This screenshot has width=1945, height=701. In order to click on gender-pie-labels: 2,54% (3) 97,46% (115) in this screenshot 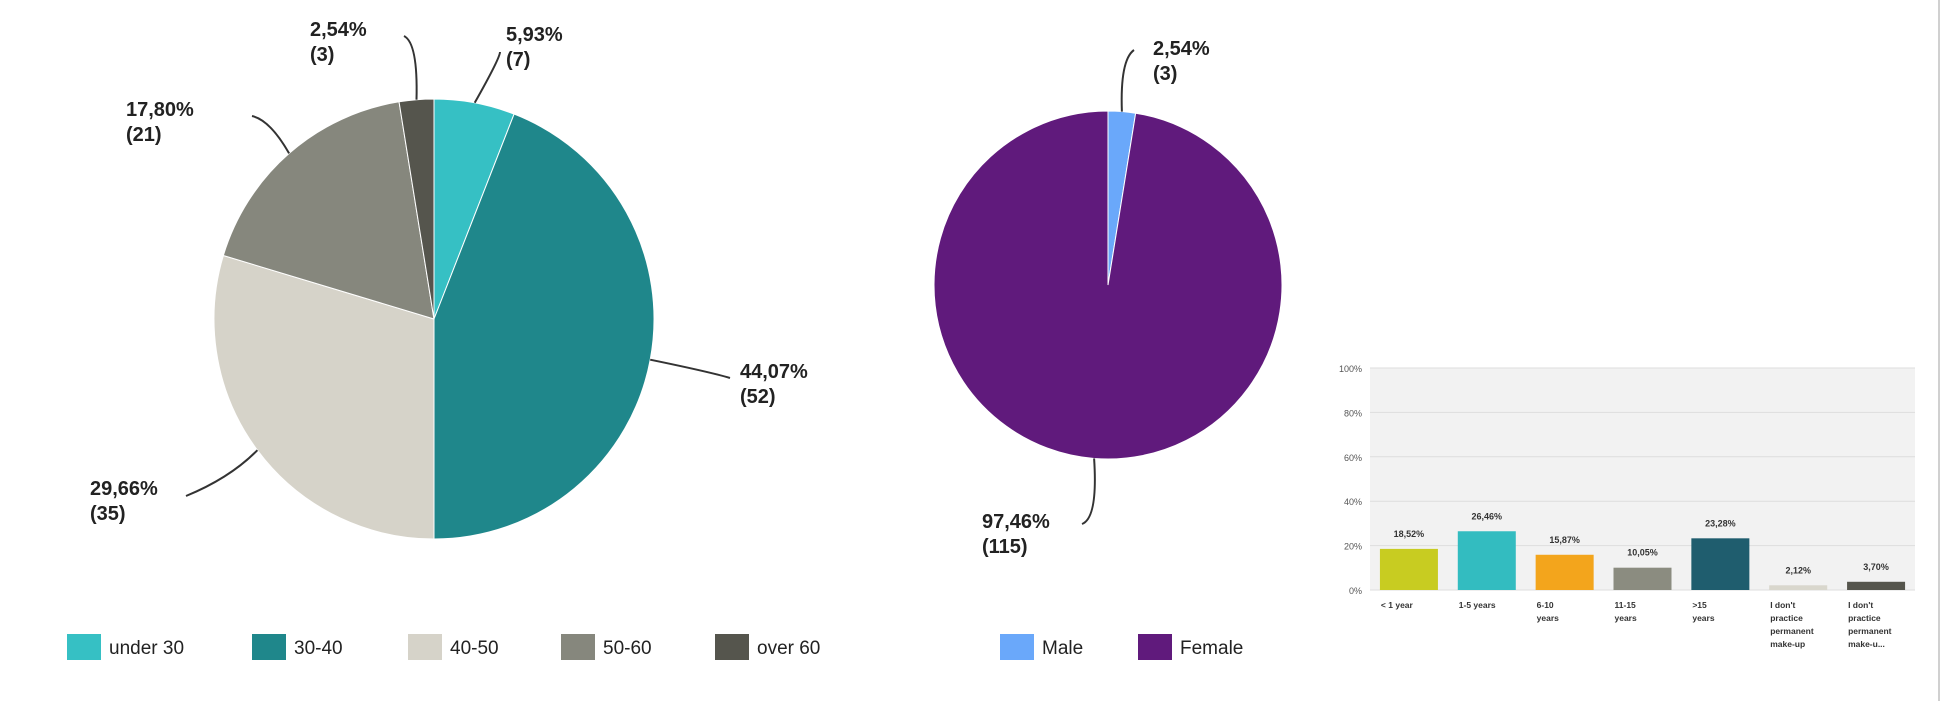, I will do `click(1096, 298)`.